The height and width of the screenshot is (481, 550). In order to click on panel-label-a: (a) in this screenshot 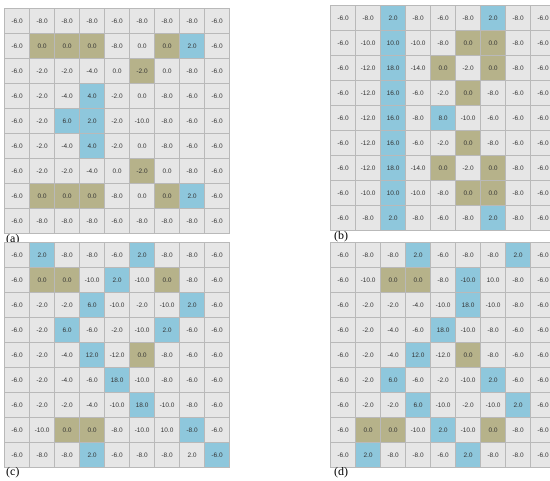, I will do `click(13, 238)`.